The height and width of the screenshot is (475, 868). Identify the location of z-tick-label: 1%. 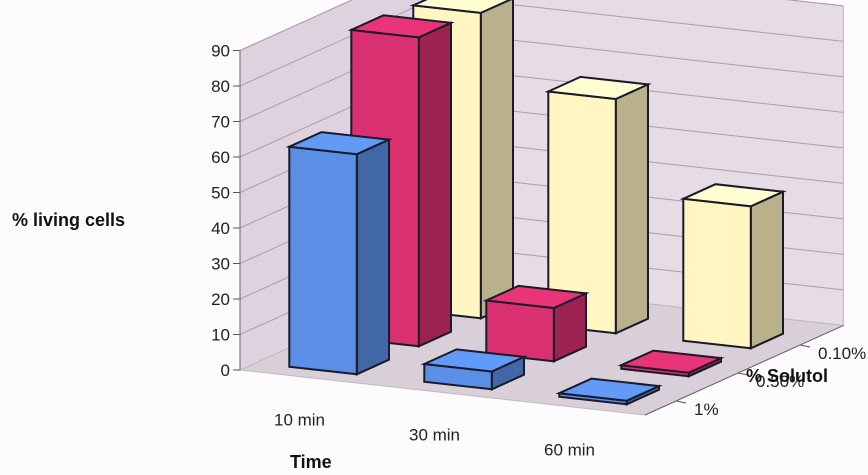
(706, 409).